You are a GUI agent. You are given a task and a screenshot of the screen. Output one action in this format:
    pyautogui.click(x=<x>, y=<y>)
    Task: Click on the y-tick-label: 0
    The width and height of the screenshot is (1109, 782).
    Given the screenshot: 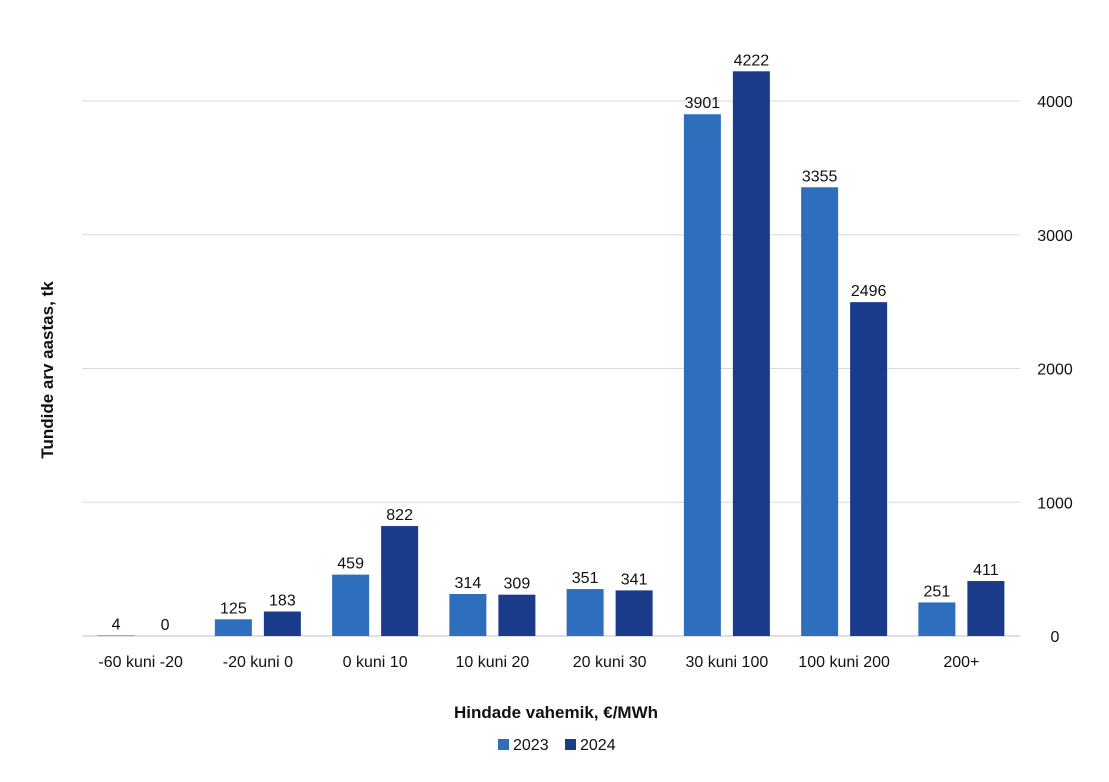 What is the action you would take?
    pyautogui.click(x=1055, y=637)
    